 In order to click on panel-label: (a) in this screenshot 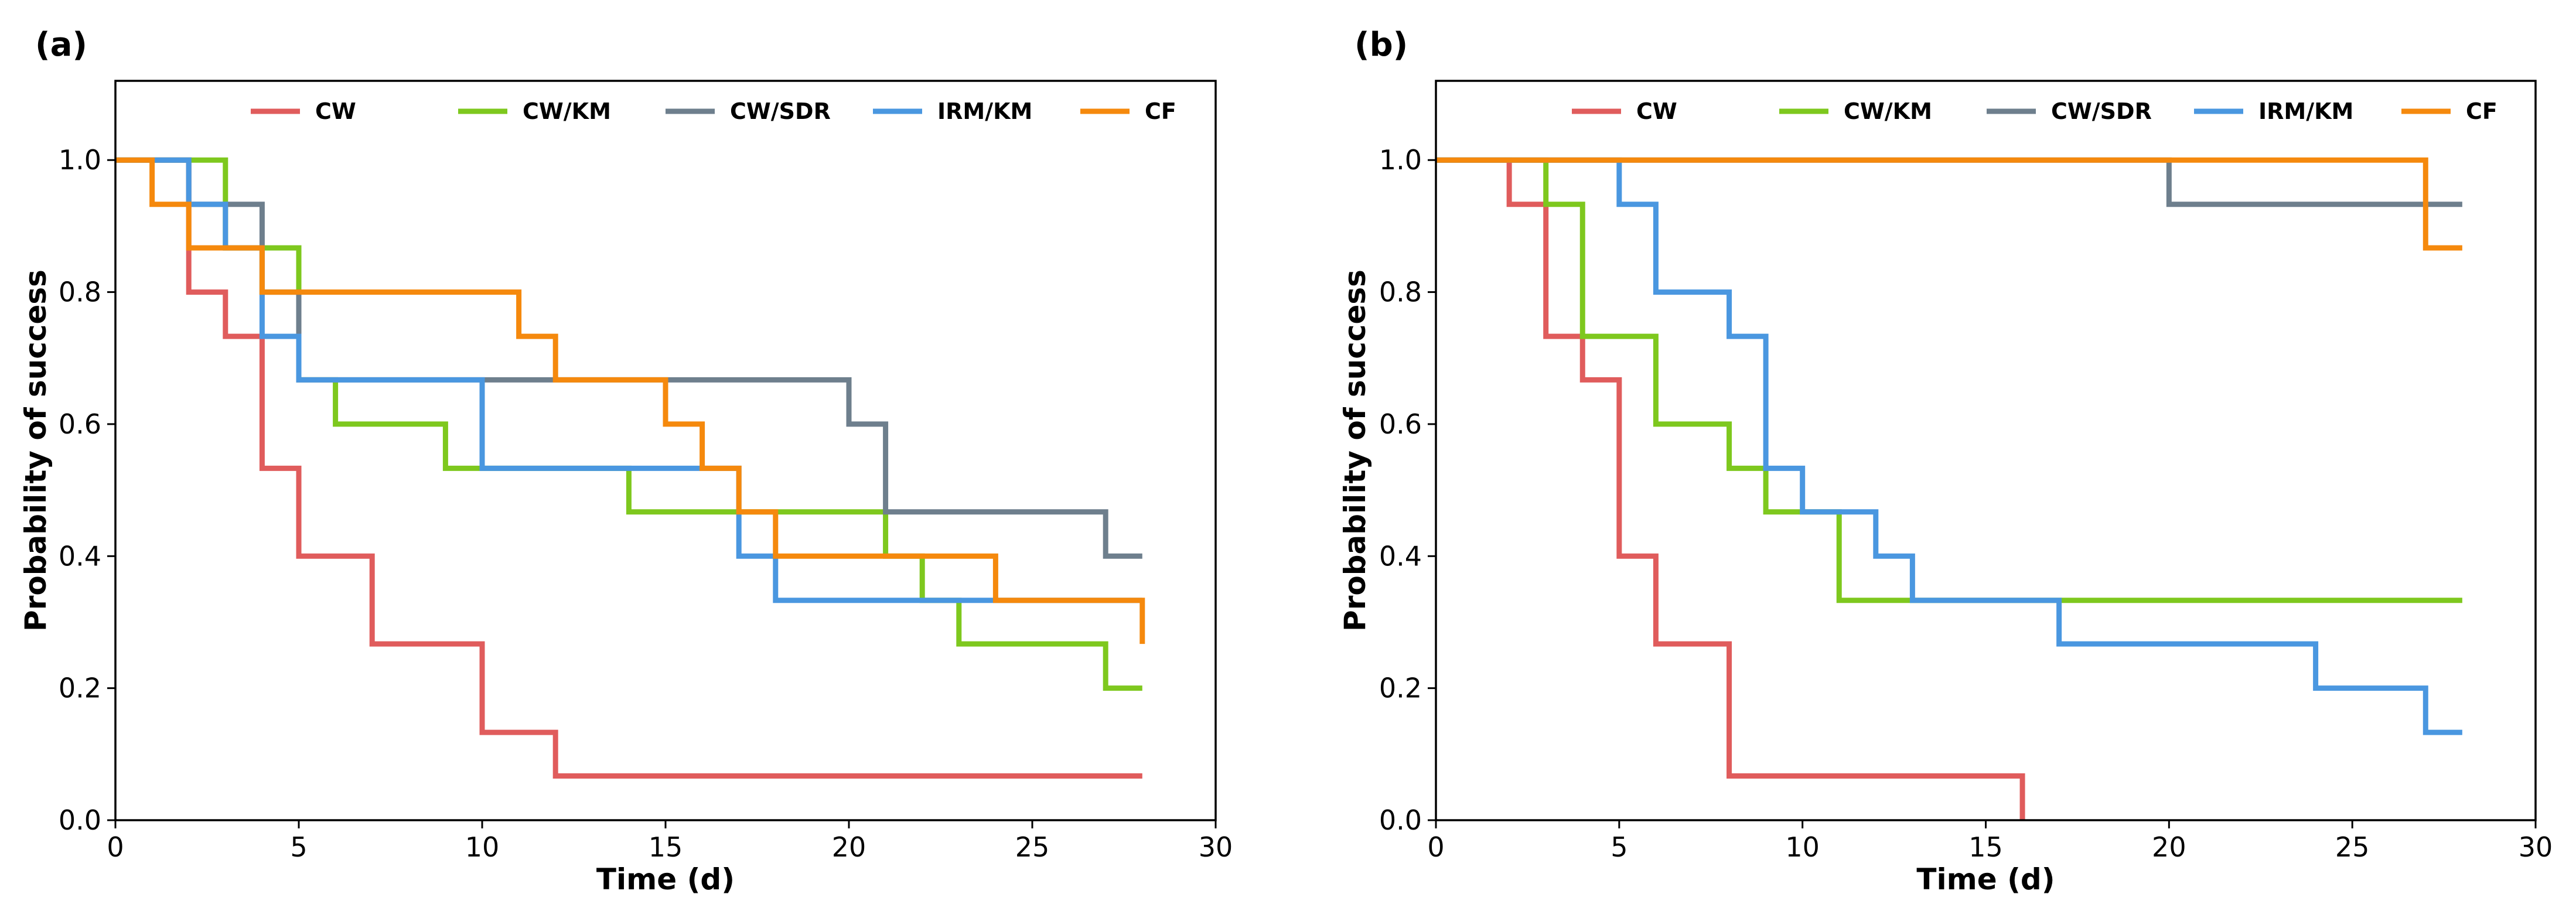, I will do `click(61, 45)`.